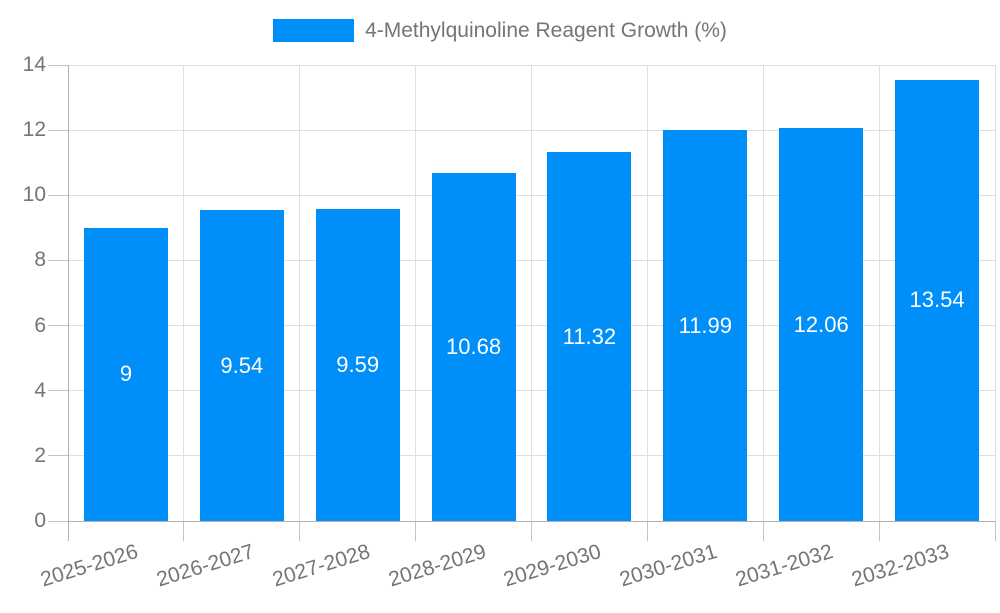 Image resolution: width=1000 pixels, height=613 pixels. I want to click on bar-value-label: 9.54, so click(242, 365).